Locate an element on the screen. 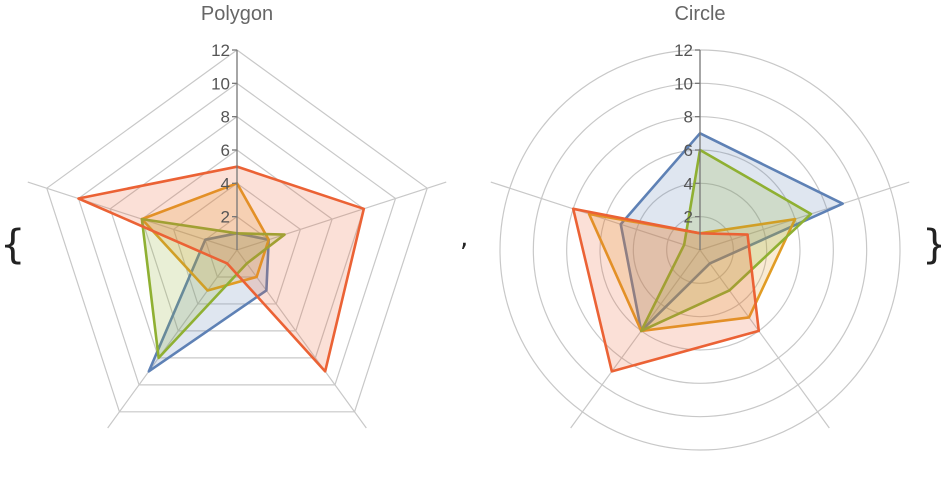  open-brace: { is located at coordinates (12, 245).